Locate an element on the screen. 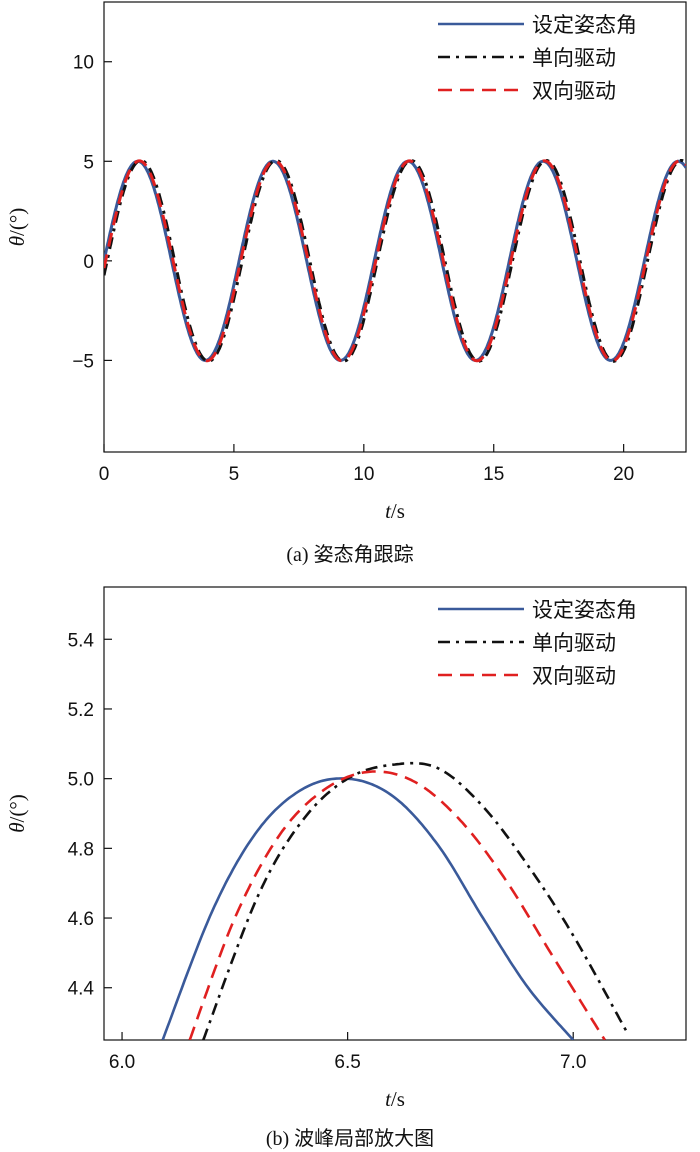 The image size is (700, 1152). b-y-tick-label: 5.4 is located at coordinates (81, 640).